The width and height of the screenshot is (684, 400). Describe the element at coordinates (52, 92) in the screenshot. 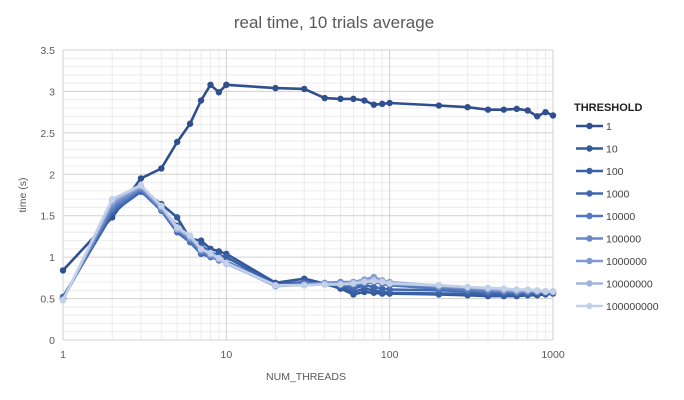

I see `y-tick-label: 3` at that location.